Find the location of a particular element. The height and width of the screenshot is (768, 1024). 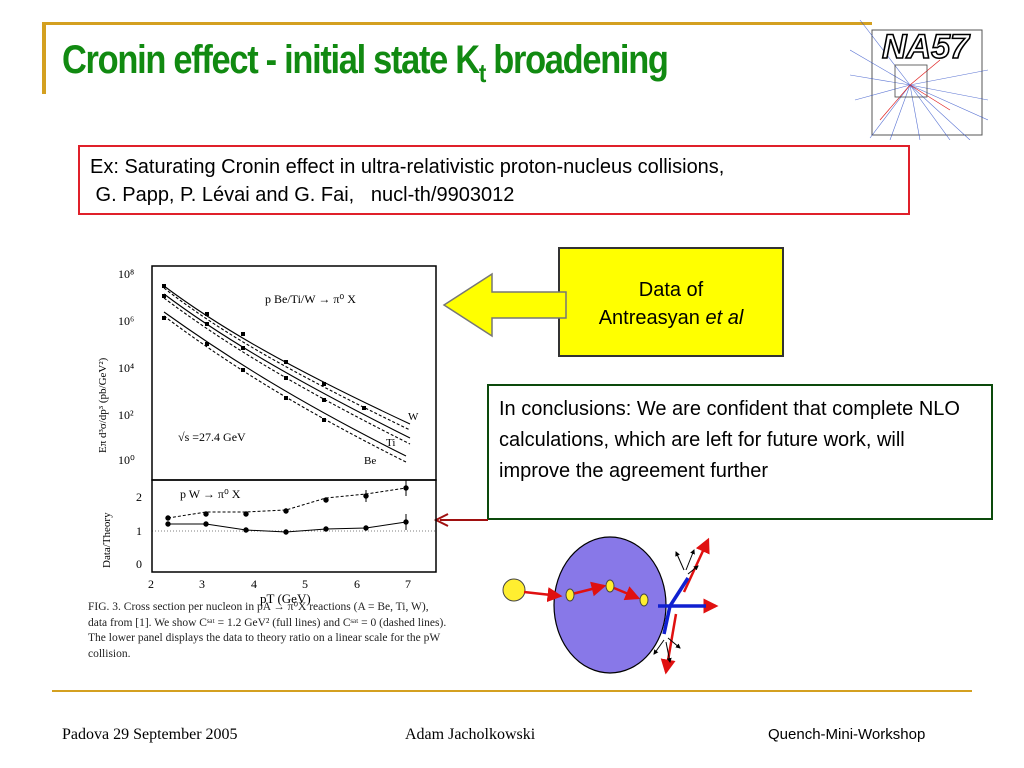

callout-italic: et al is located at coordinates (724, 318).